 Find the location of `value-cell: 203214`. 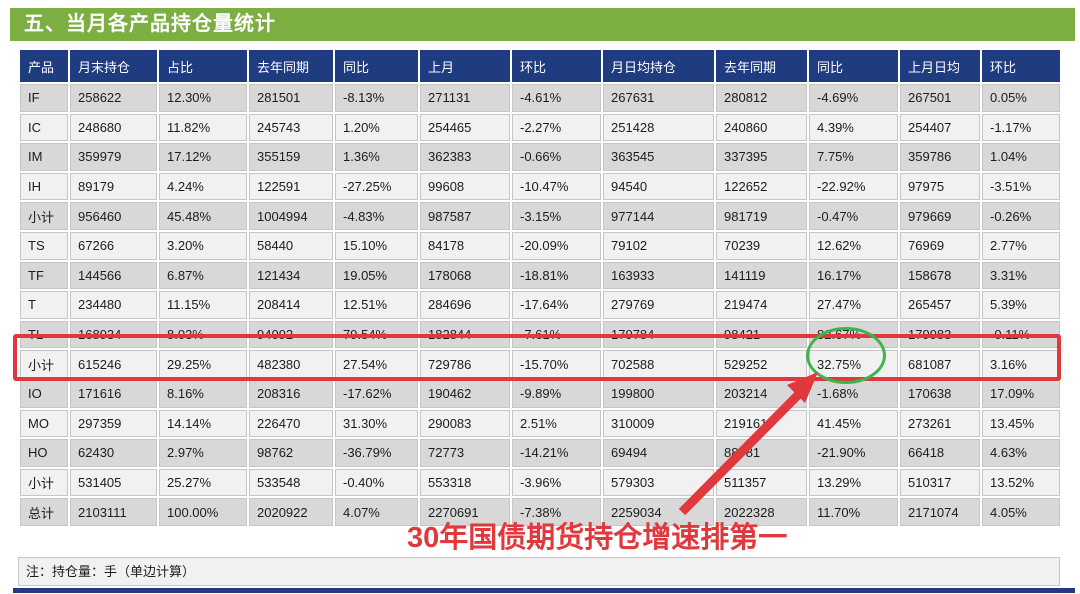

value-cell: 203214 is located at coordinates (761, 393).